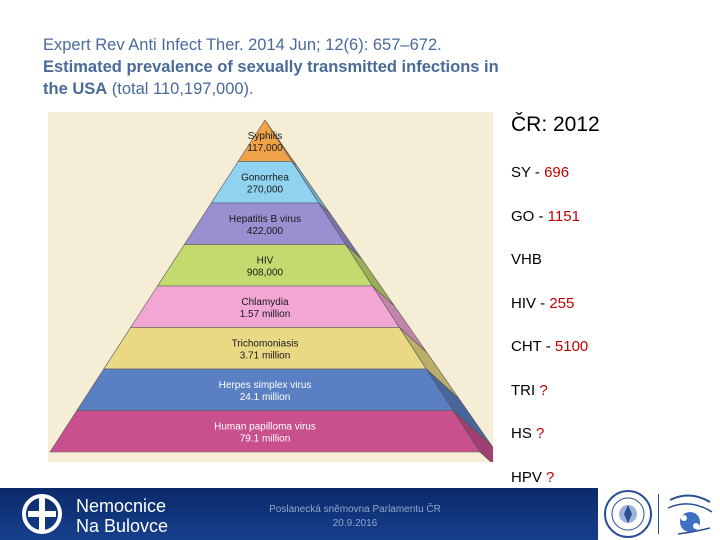 This screenshot has width=720, height=540. Describe the element at coordinates (530, 303) in the screenshot. I see `cz-row-label: HIV -` at that location.